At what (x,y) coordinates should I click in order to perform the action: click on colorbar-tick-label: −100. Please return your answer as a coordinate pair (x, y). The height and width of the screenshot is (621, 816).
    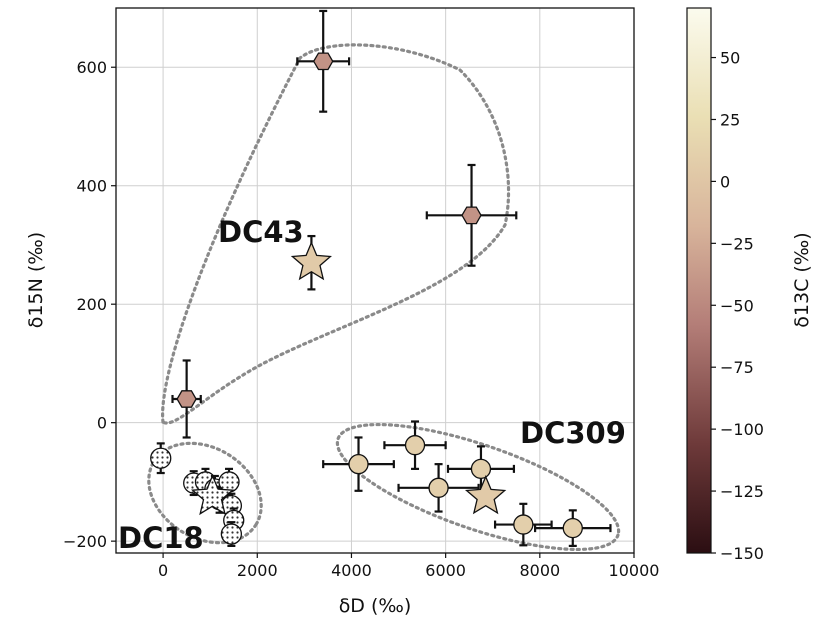
    Looking at the image, I should click on (742, 429).